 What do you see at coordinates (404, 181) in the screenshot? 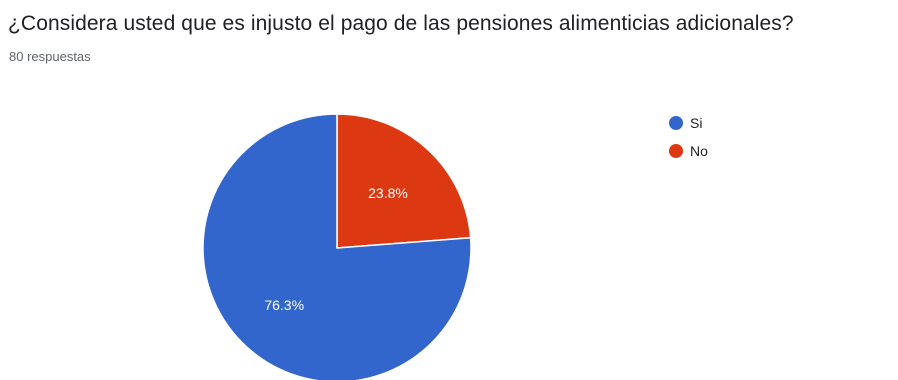
I see `pie-slice-no` at bounding box center [404, 181].